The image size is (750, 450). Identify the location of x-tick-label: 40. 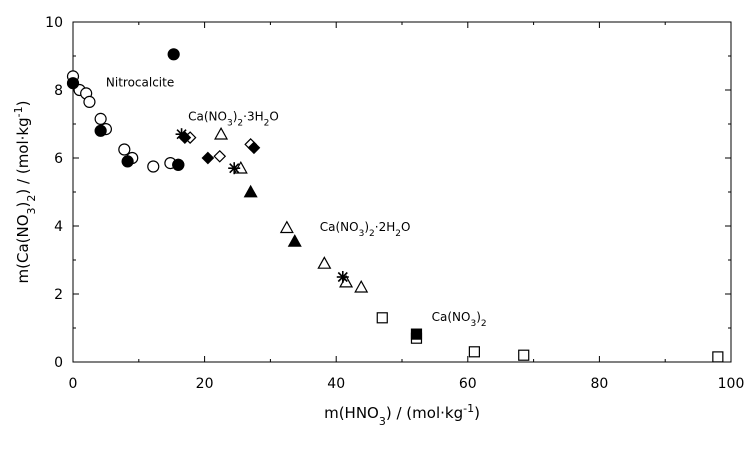
(336, 384).